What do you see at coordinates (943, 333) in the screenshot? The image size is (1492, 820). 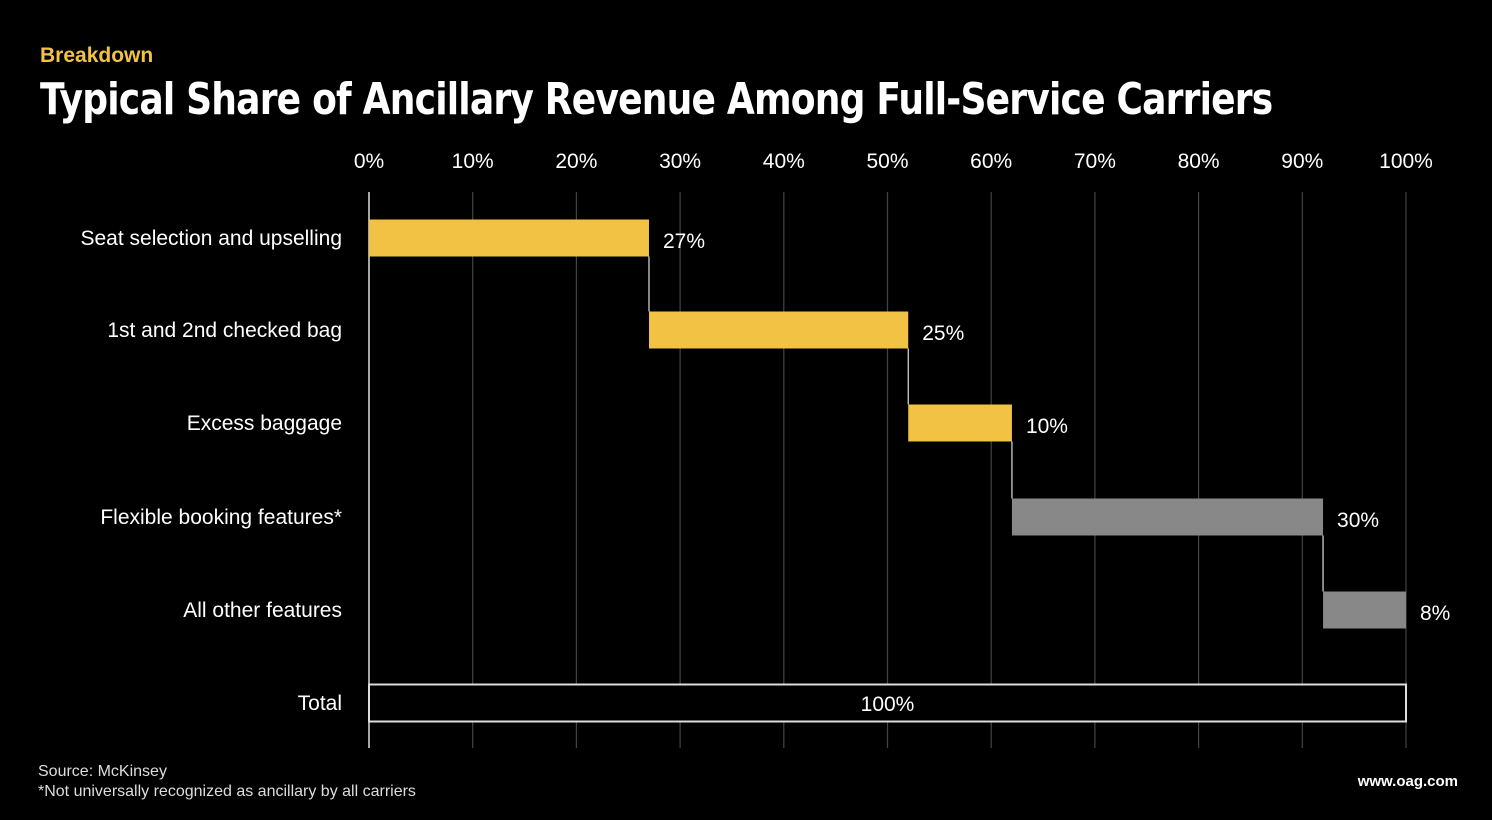 I see `data-label: 25%` at bounding box center [943, 333].